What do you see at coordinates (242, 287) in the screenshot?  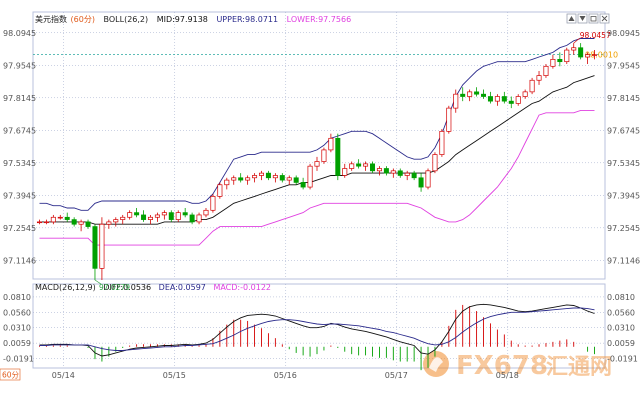 I see `macd-value-label: MACD:-0.0122` at bounding box center [242, 287].